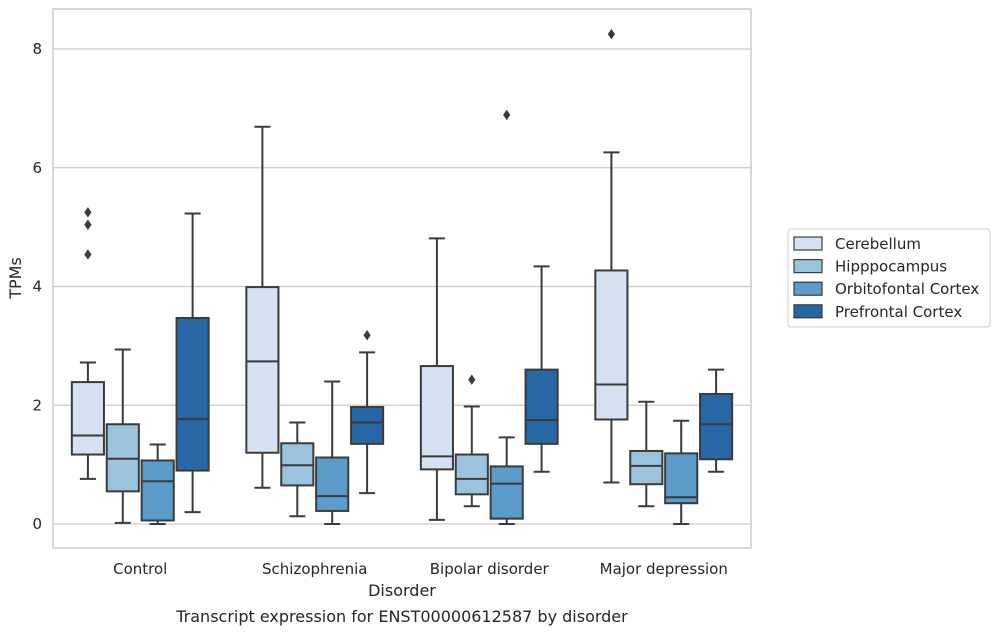  I want to click on y-tick-label: 4, so click(37, 287).